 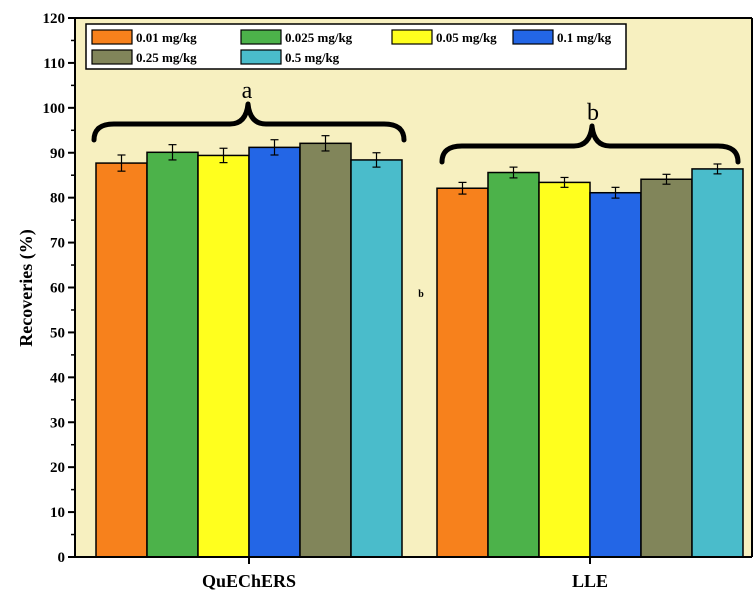 What do you see at coordinates (57, 468) in the screenshot?
I see `y-tick-label: 20` at bounding box center [57, 468].